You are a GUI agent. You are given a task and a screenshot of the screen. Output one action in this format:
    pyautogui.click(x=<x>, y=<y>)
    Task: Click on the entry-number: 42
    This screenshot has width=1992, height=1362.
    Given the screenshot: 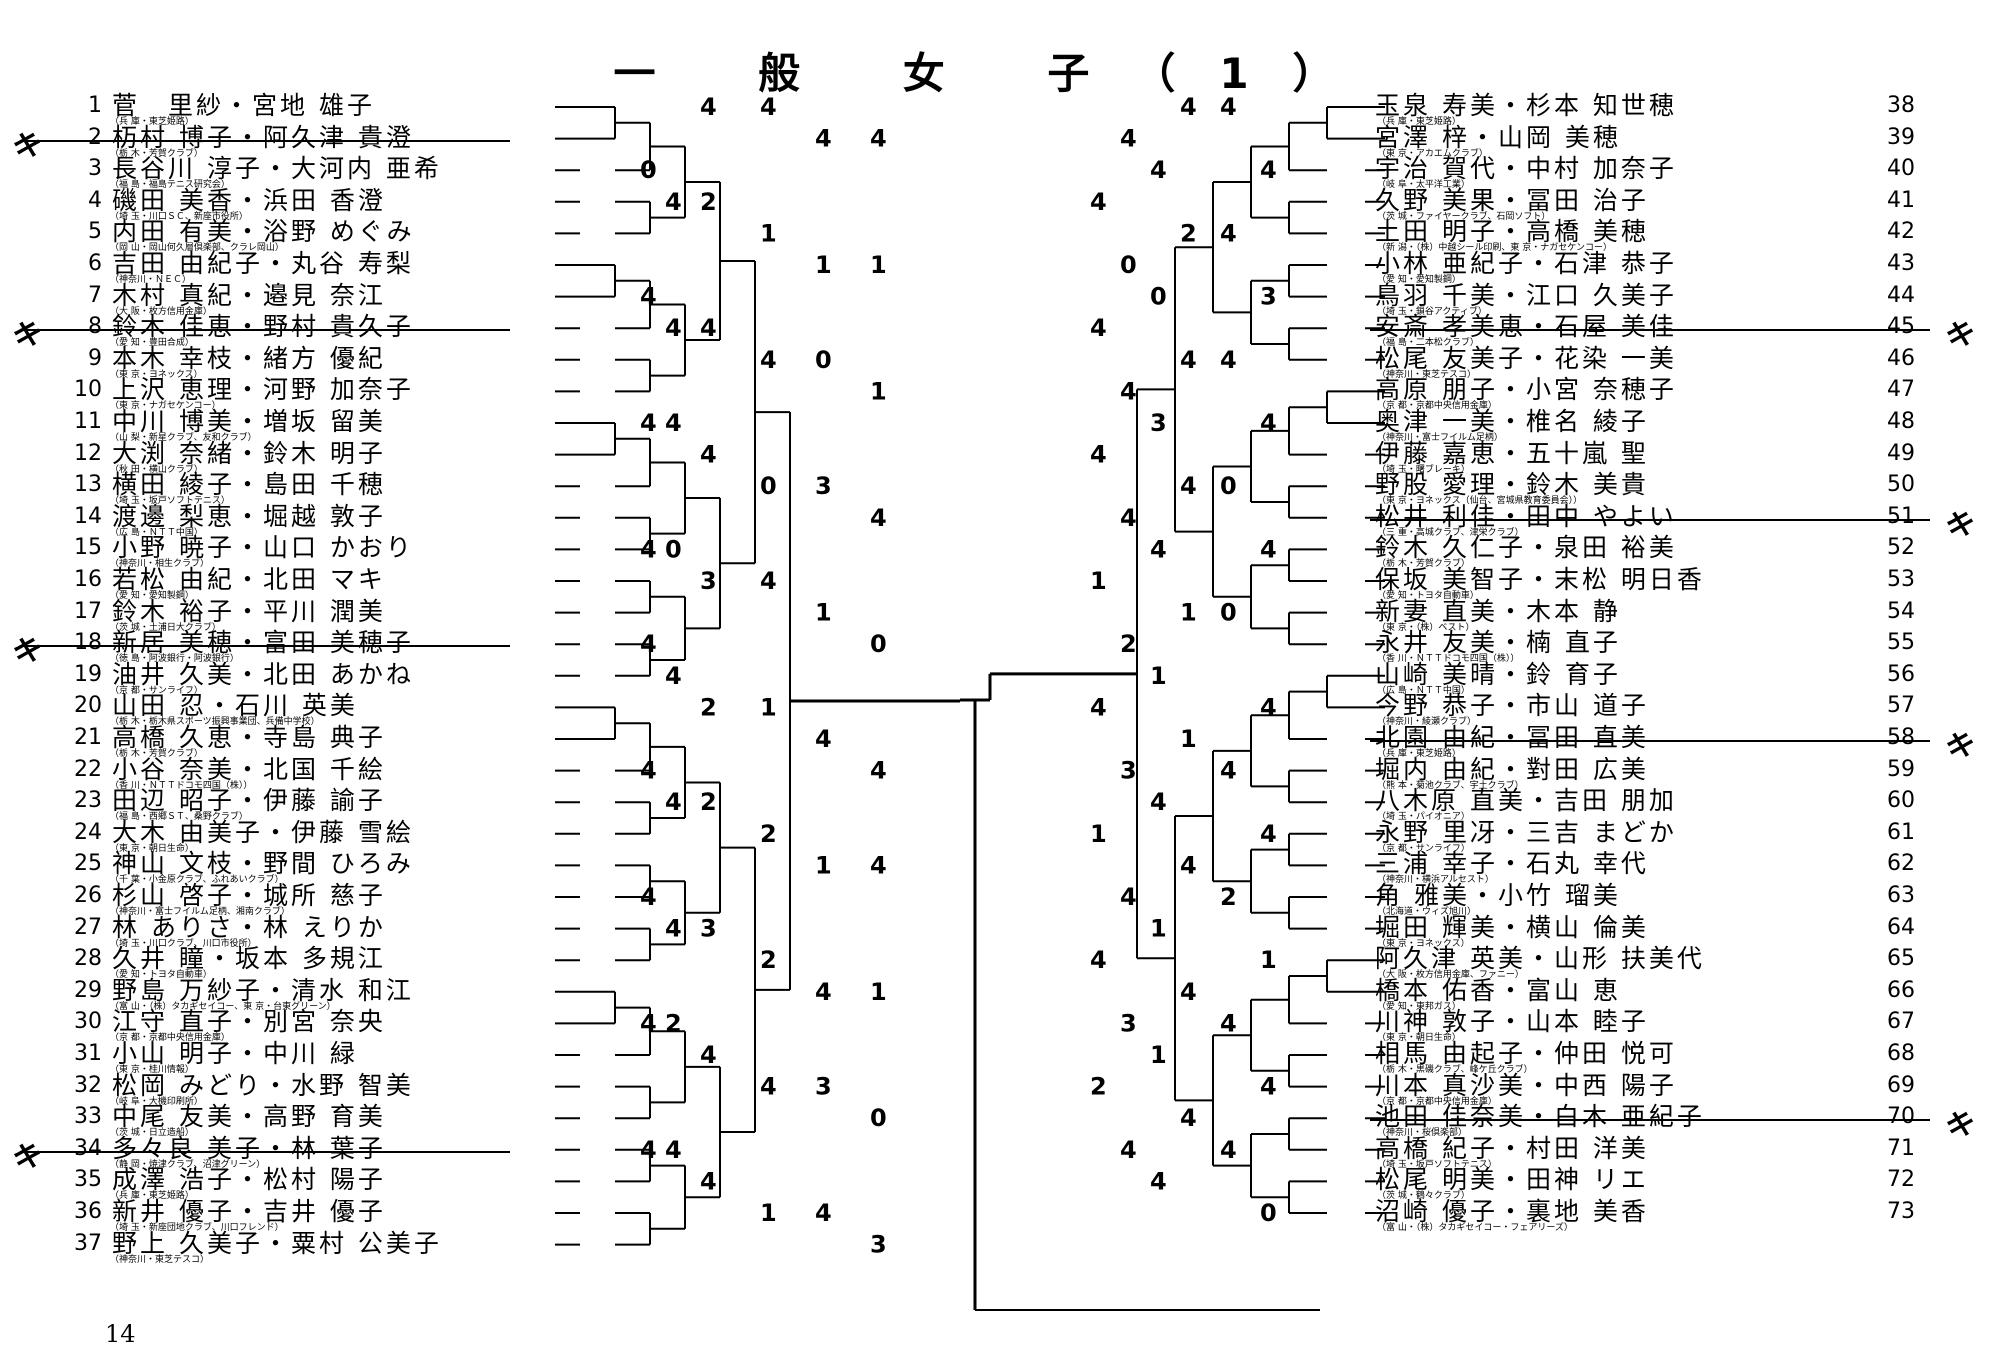 What is the action you would take?
    pyautogui.click(x=1901, y=232)
    